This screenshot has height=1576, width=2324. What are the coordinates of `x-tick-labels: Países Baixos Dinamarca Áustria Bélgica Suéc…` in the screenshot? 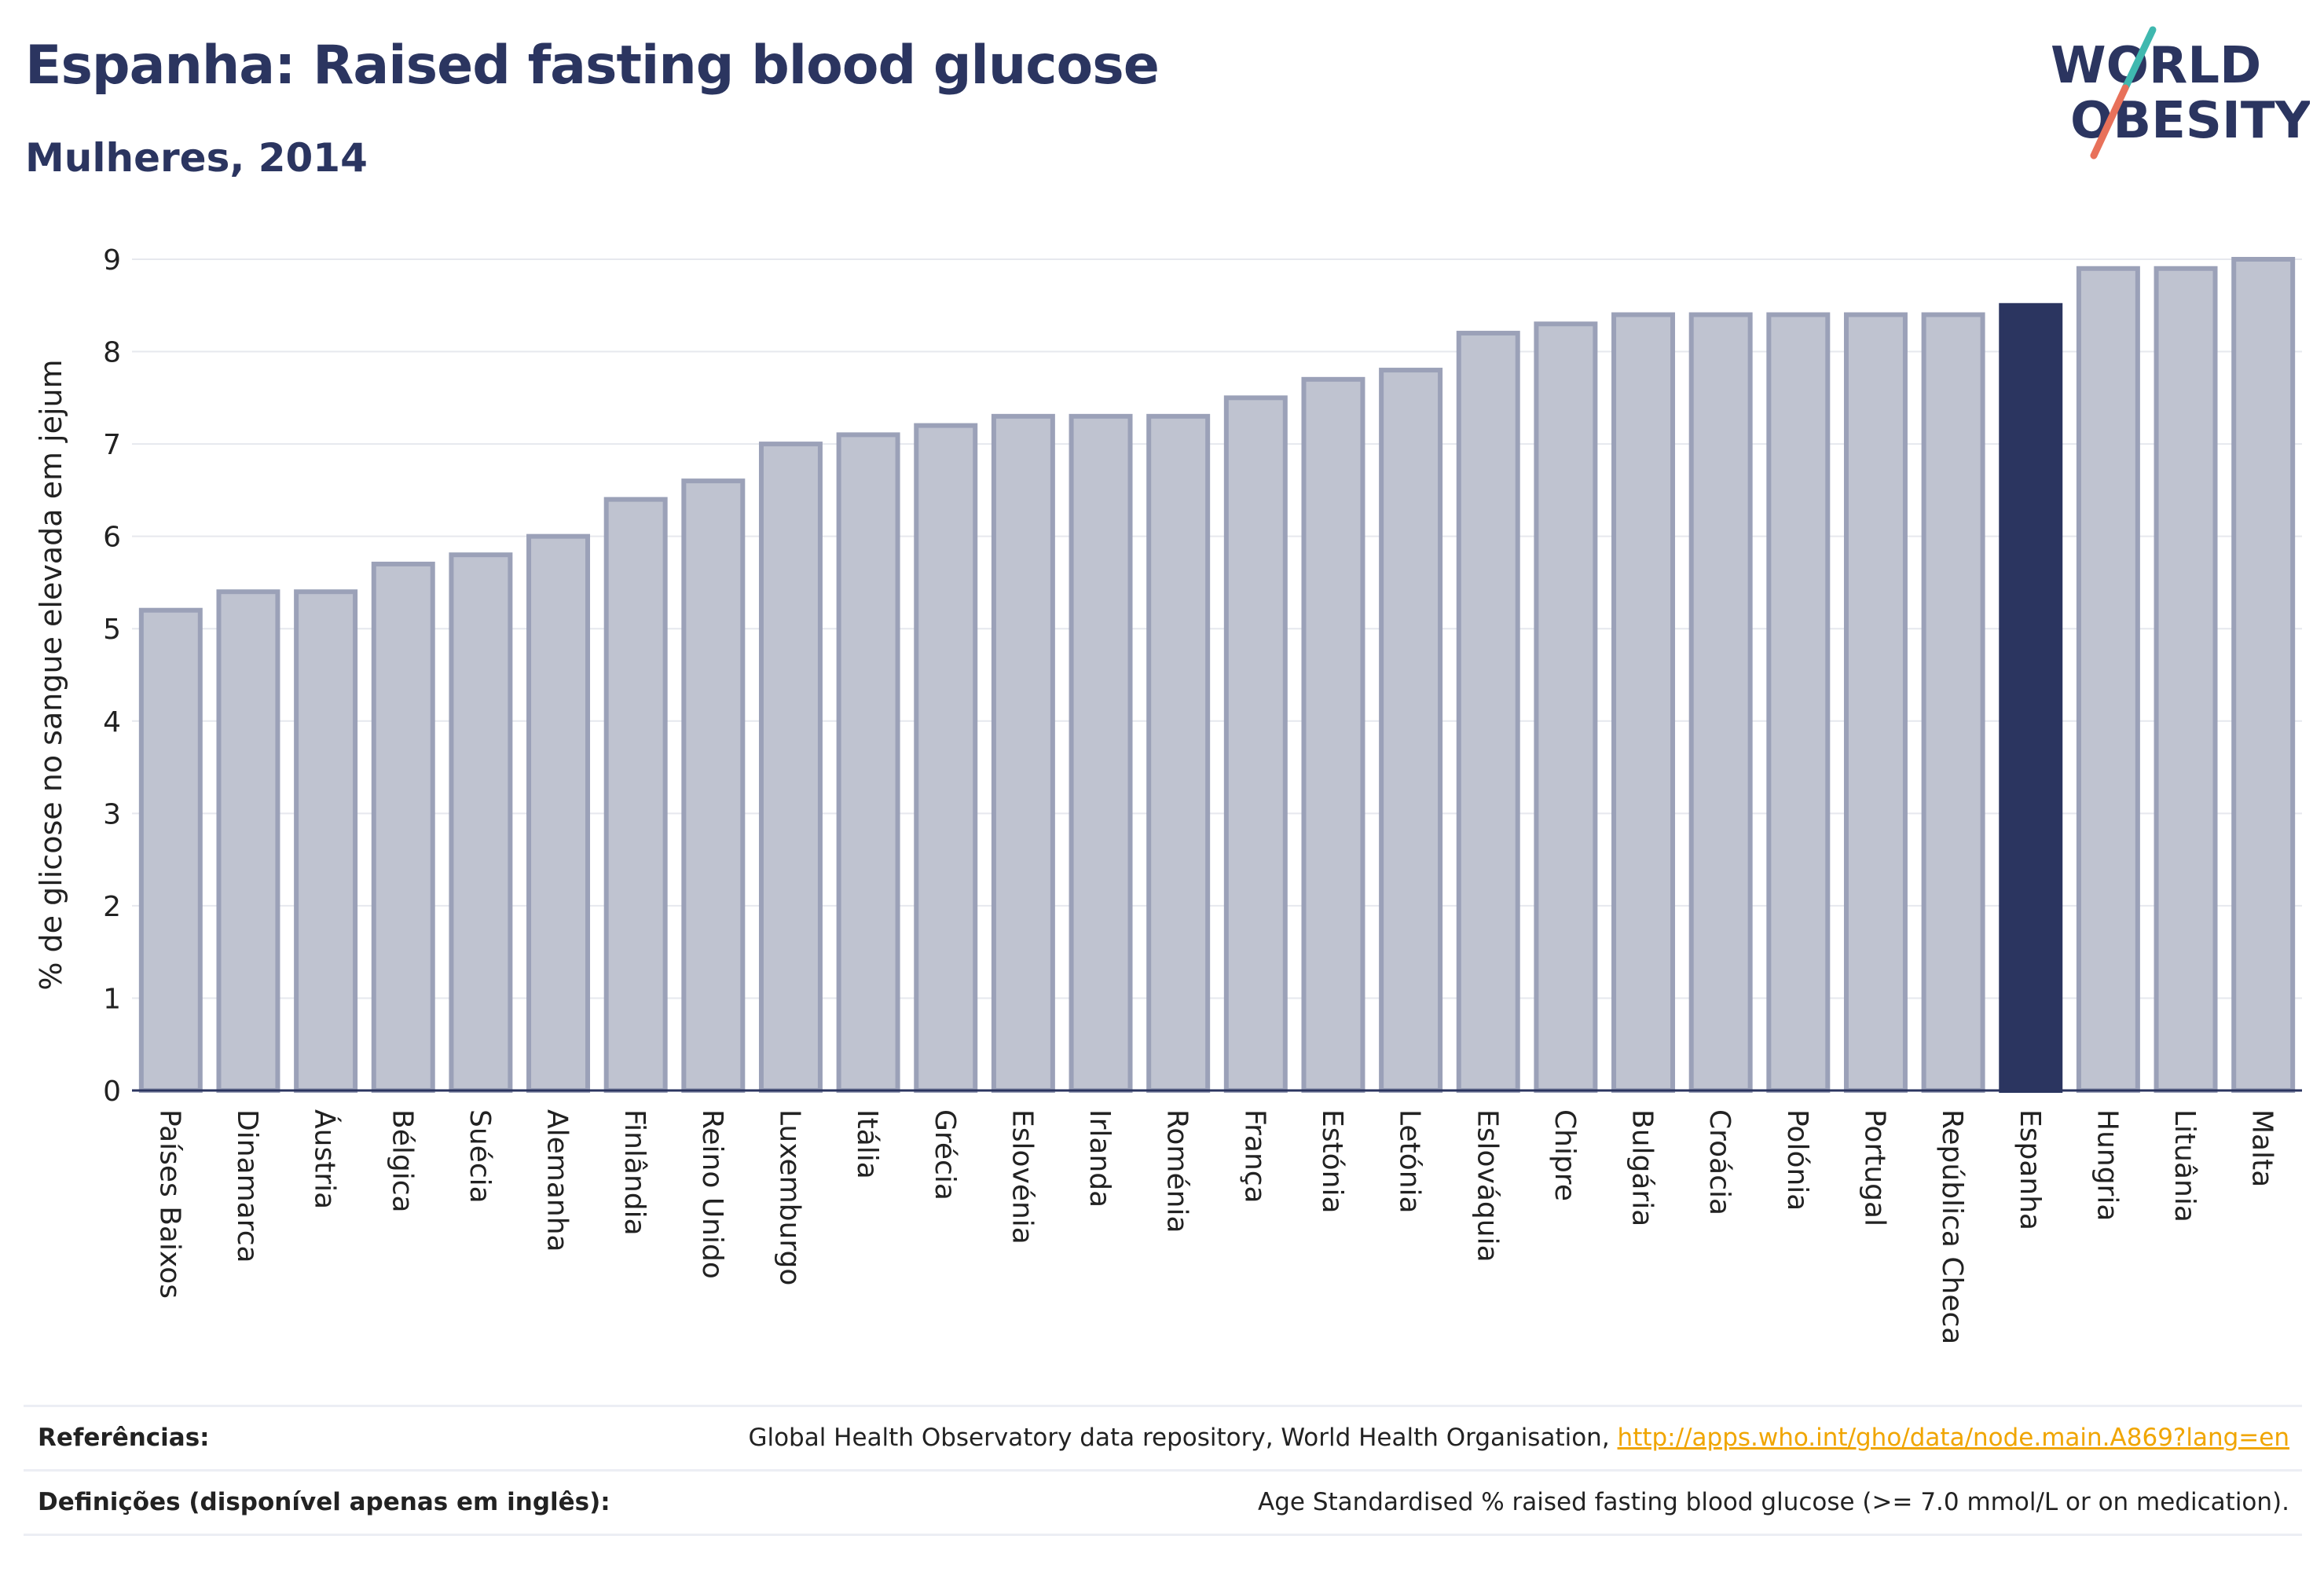 It's located at (1215, 1226).